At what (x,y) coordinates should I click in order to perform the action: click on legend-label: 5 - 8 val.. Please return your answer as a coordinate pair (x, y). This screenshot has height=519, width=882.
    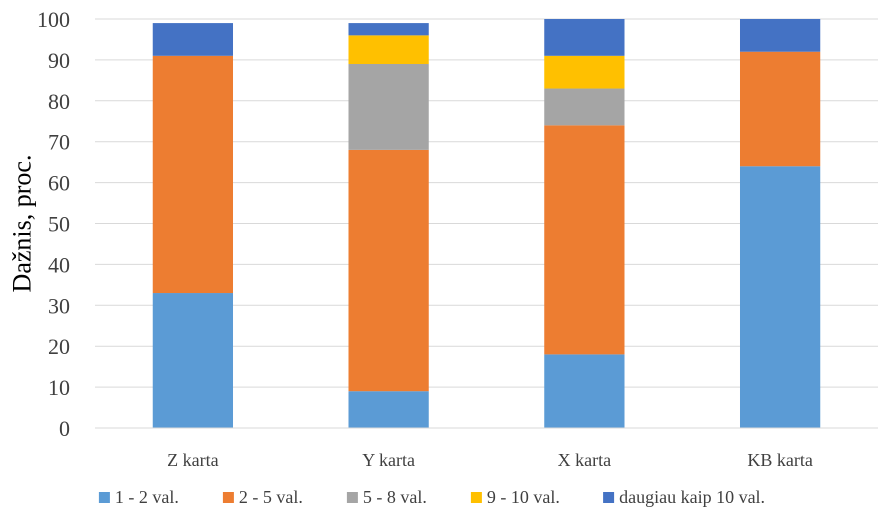
    Looking at the image, I should click on (395, 497).